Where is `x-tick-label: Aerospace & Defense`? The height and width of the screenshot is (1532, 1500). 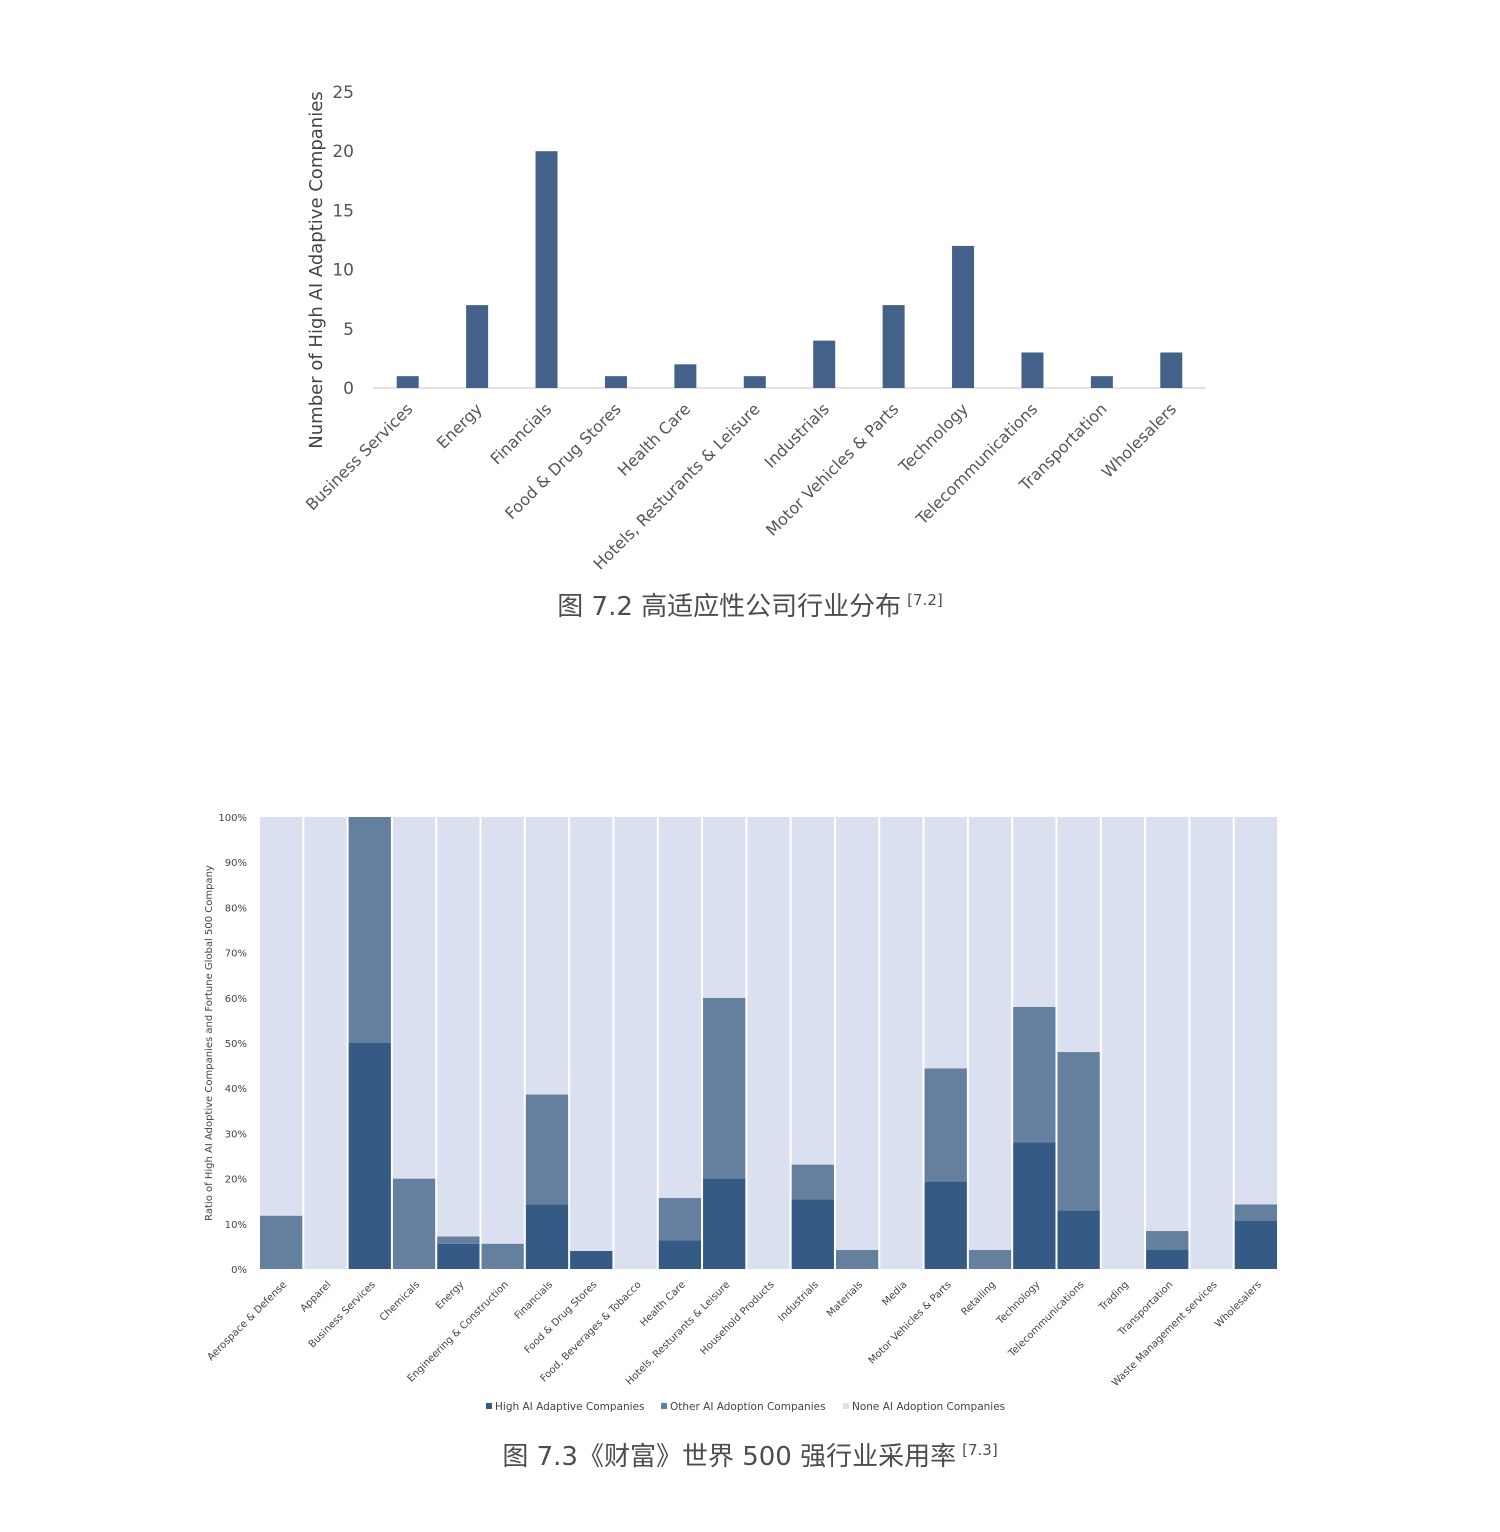 x-tick-label: Aerospace & Defense is located at coordinates (247, 1321).